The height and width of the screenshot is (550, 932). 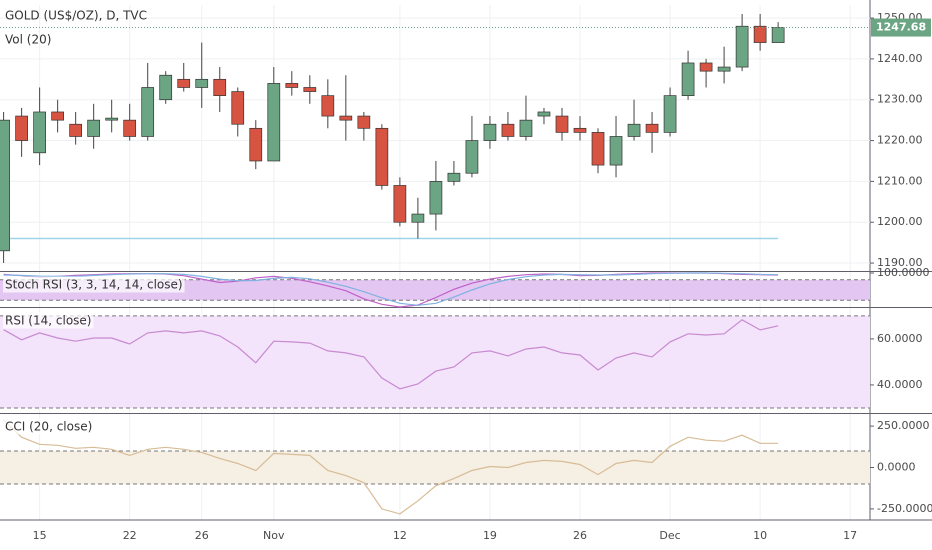 I want to click on indicator-title: Stoch RSI (3, 3, 14, 14, close), so click(x=94, y=285).